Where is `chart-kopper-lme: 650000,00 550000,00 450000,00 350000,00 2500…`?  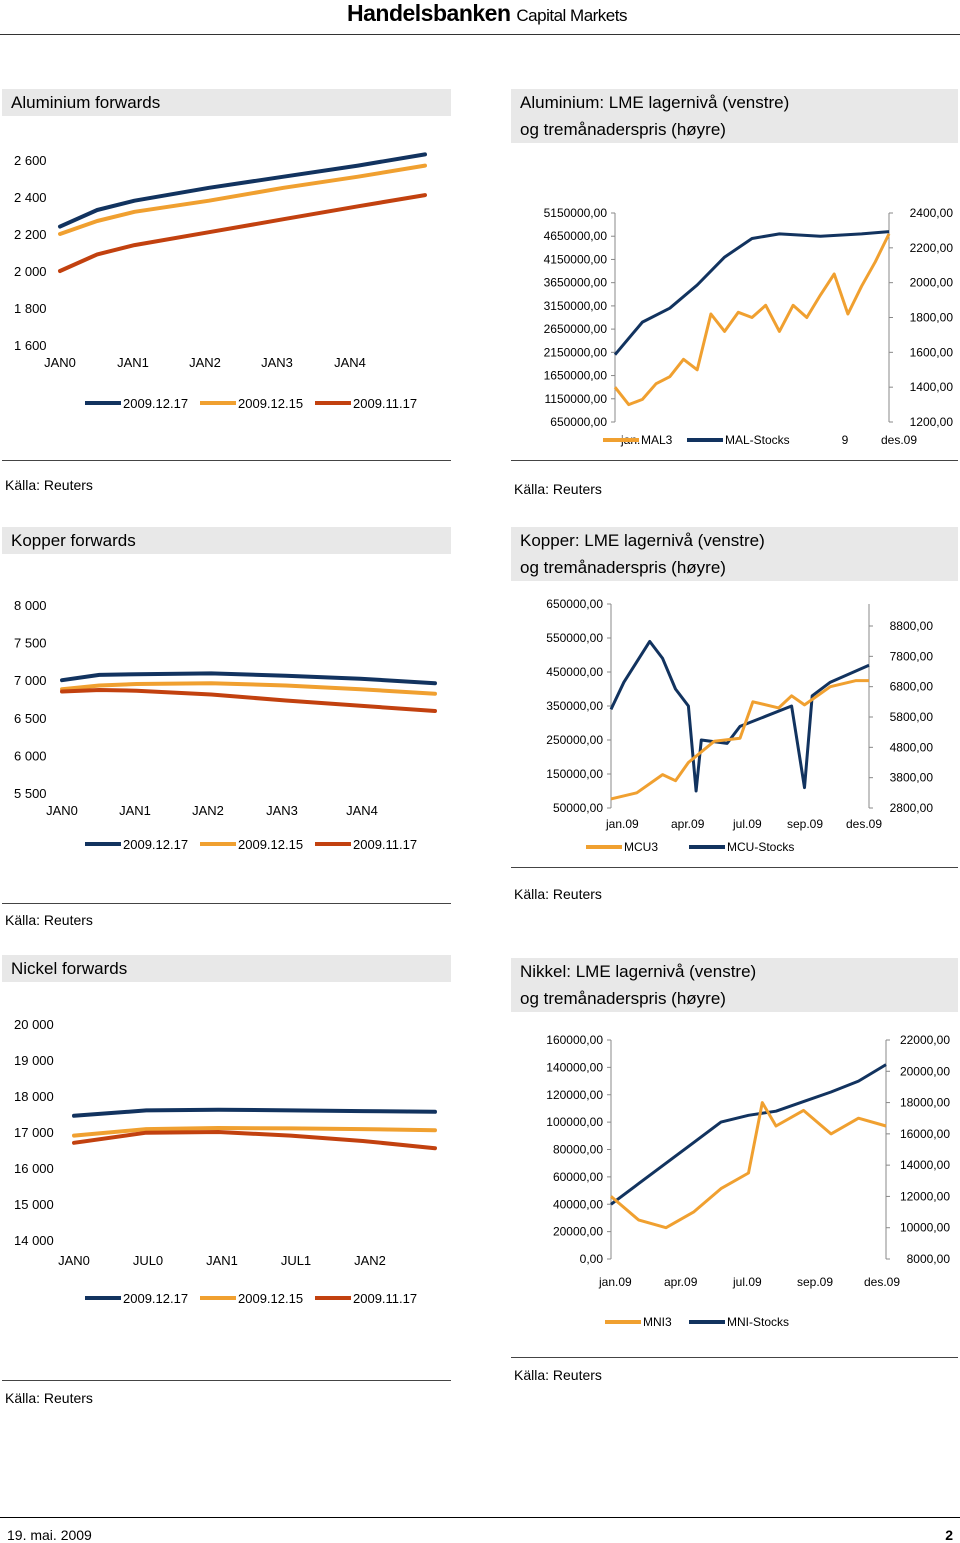
chart-kopper-lme: 650000,00 550000,00 450000,00 350000,00 2500… is located at coordinates (740, 725).